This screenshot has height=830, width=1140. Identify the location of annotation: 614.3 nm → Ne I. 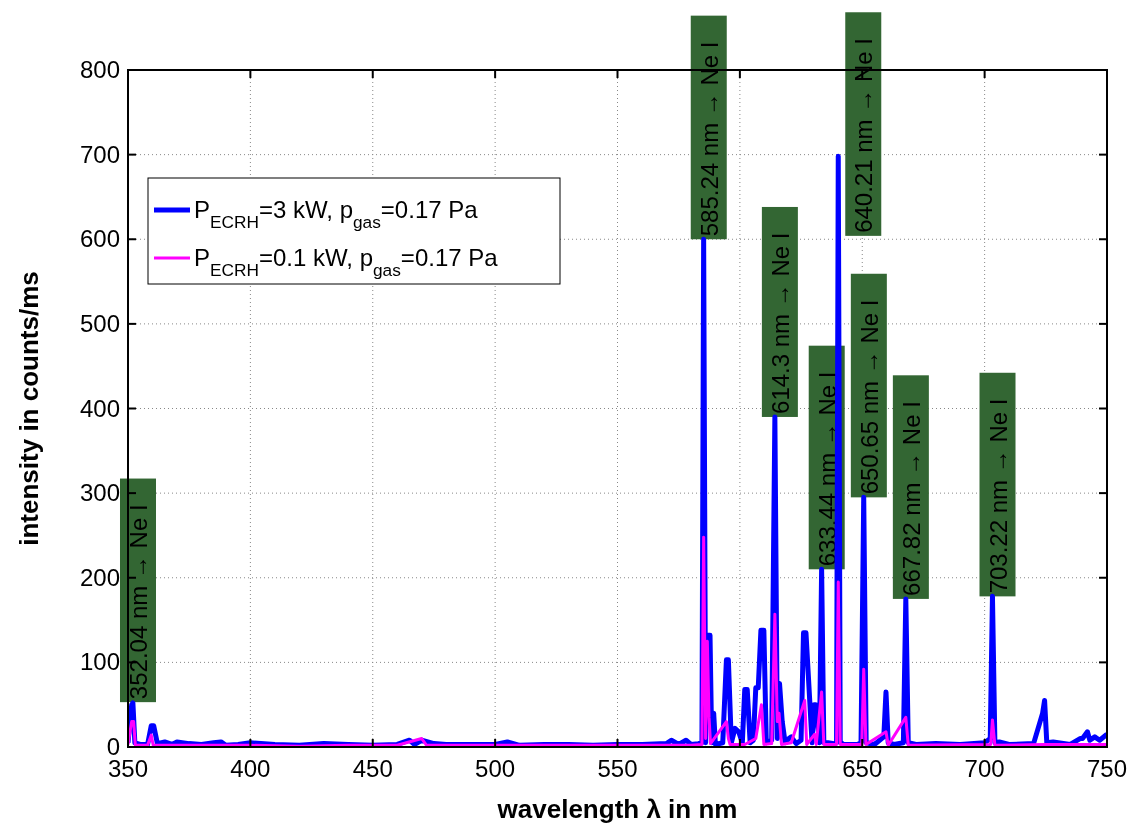
(780, 323).